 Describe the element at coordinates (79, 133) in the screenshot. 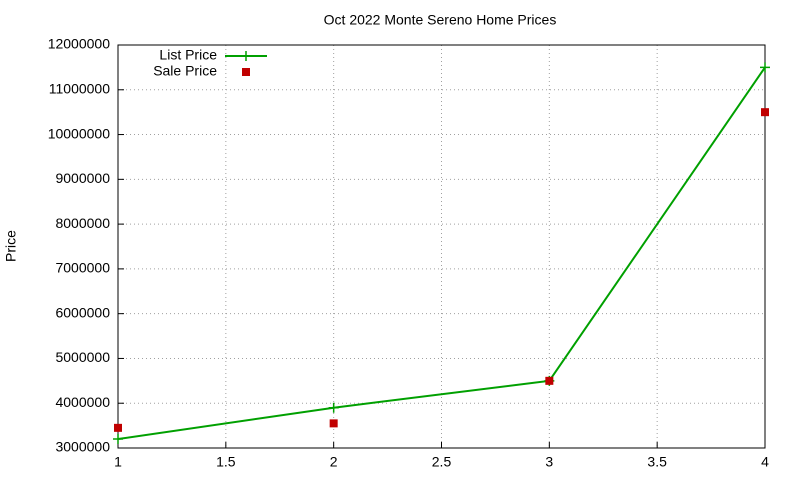

I see `y-tick-label: 10000000` at that location.